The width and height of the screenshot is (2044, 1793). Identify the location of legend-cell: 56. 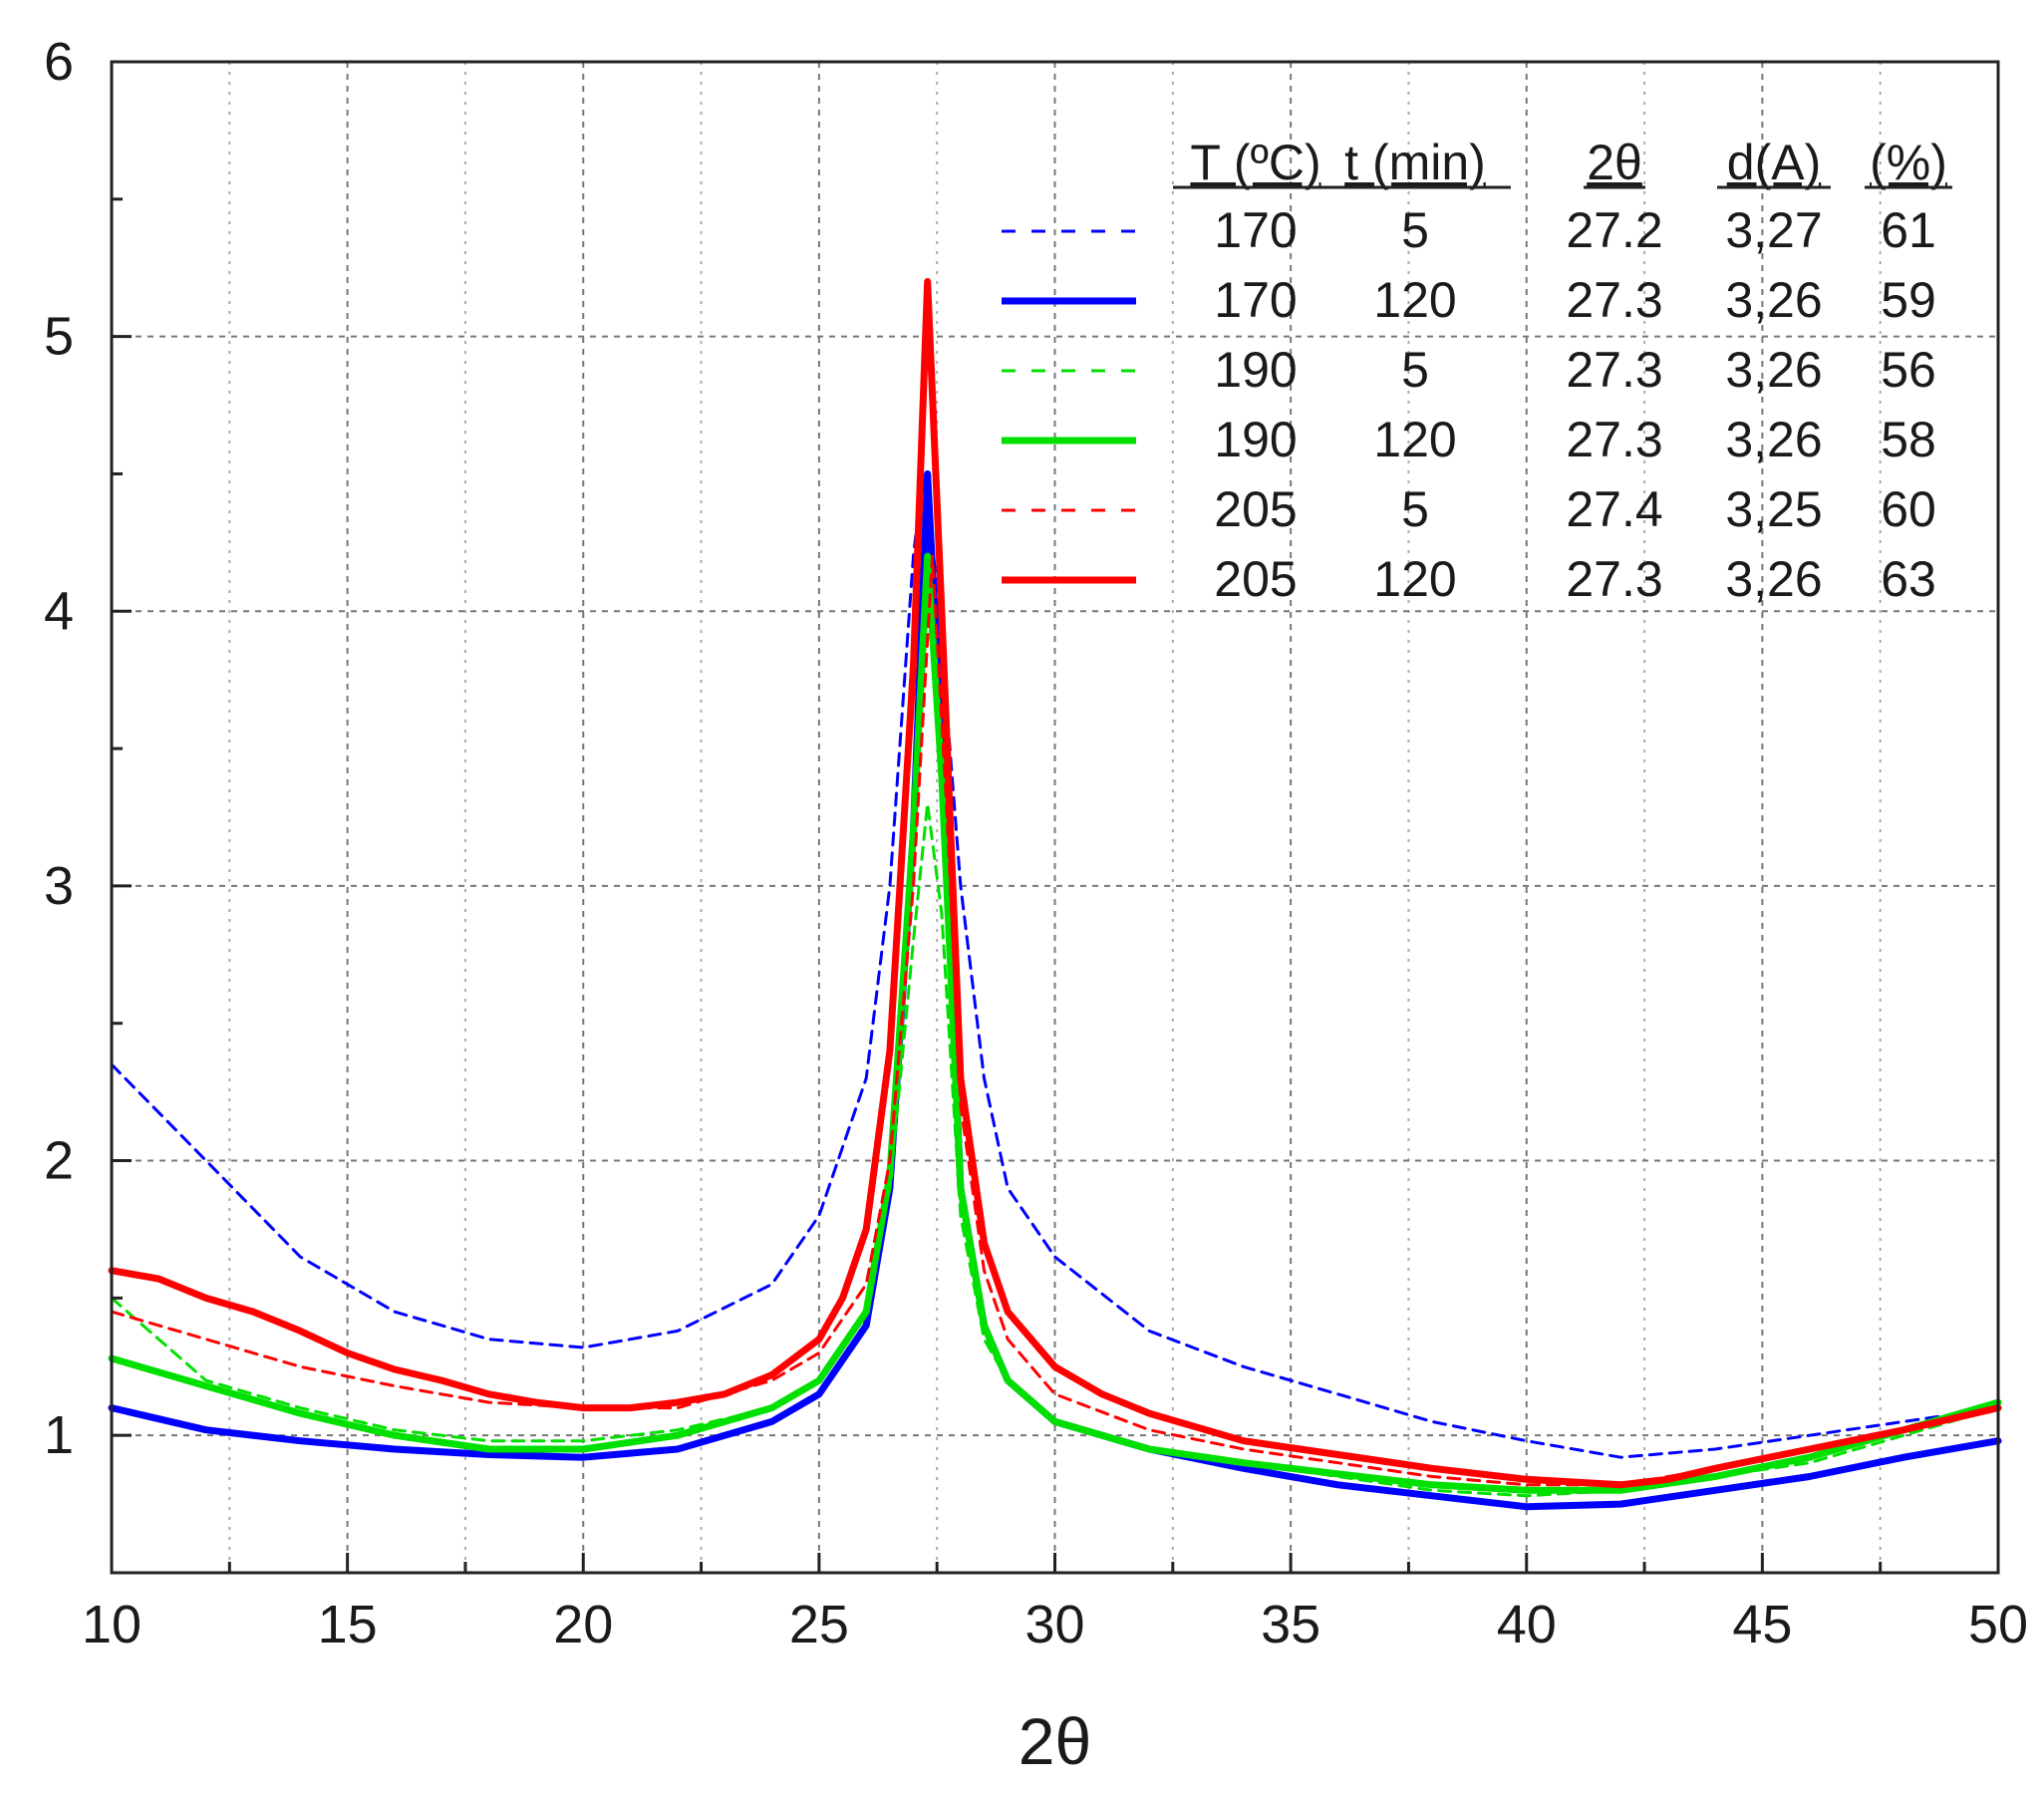
(1908, 370).